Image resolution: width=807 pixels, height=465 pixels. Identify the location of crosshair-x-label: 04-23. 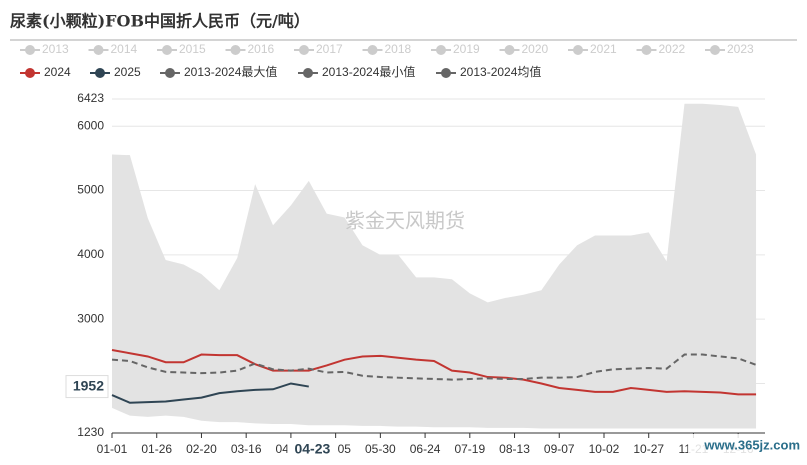
(312, 449).